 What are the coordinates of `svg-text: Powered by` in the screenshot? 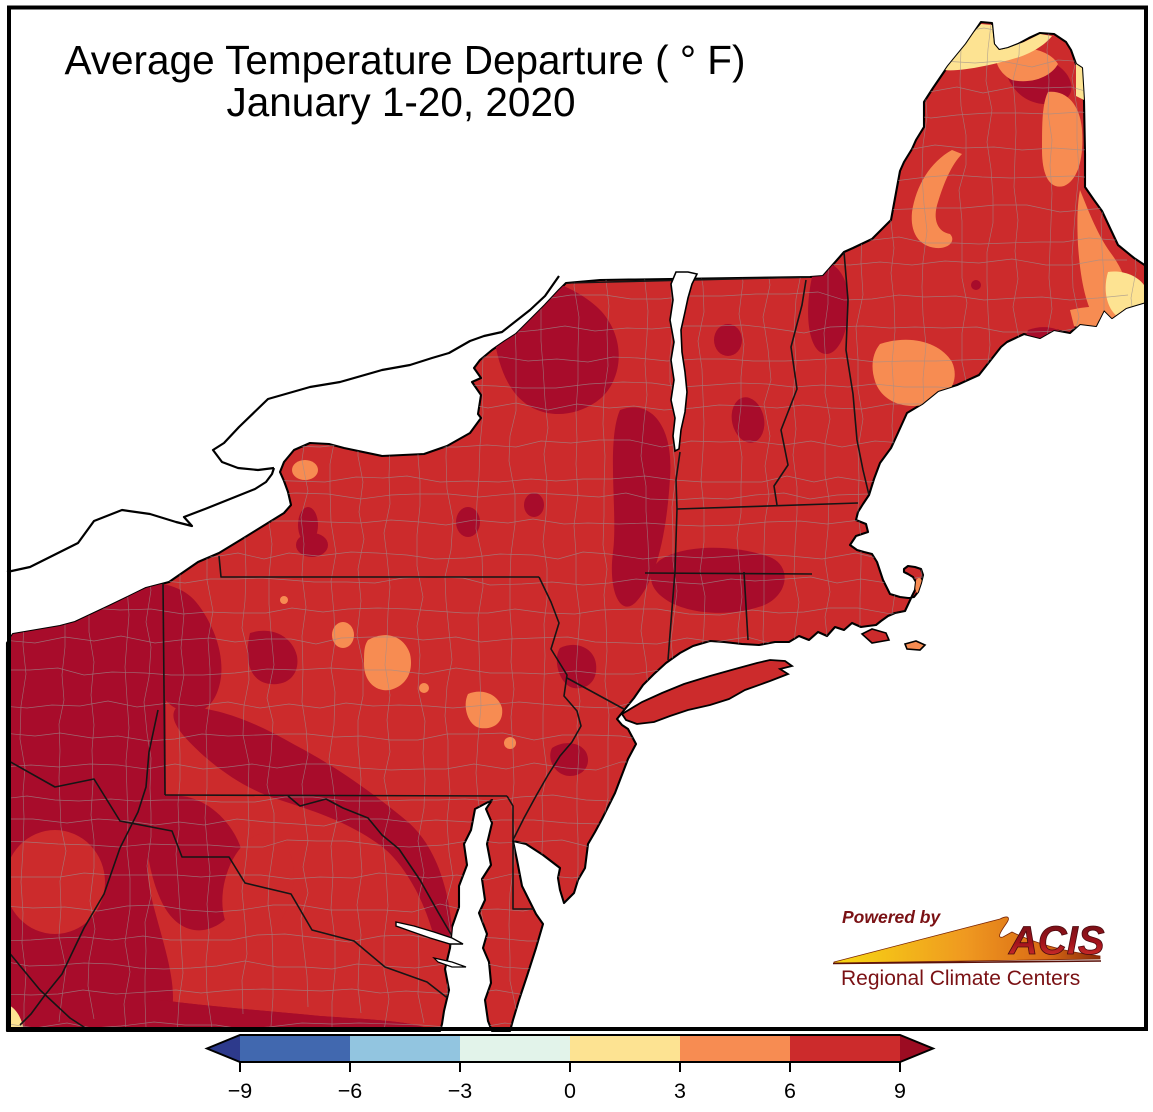 It's located at (891, 917).